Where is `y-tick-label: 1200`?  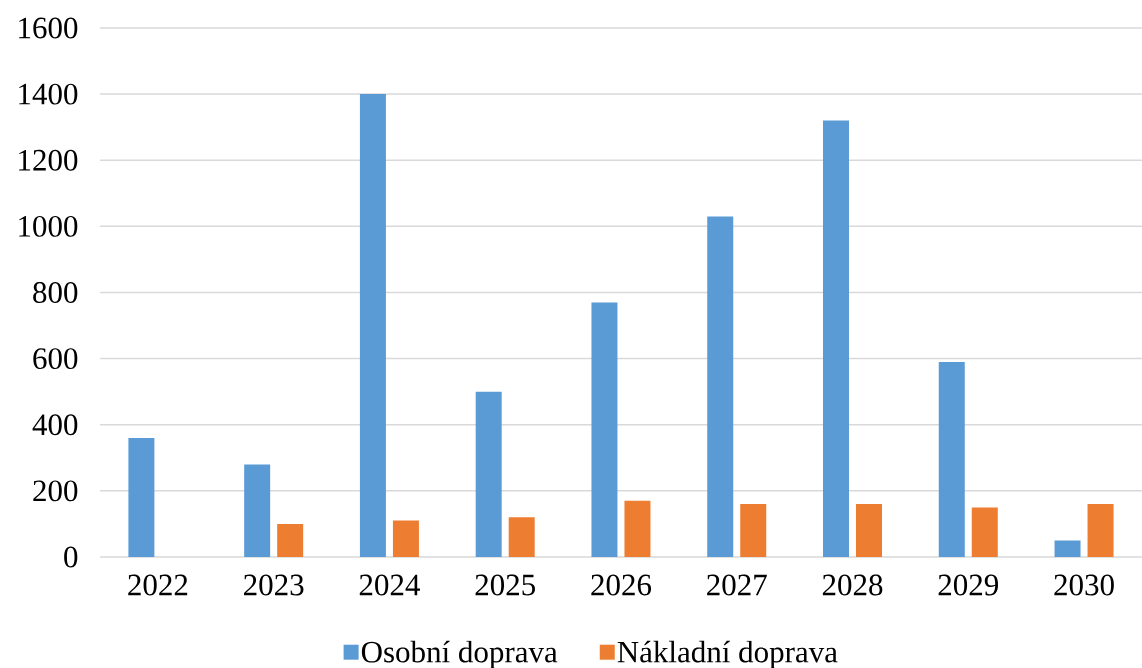 y-tick-label: 1200 is located at coordinates (48, 160).